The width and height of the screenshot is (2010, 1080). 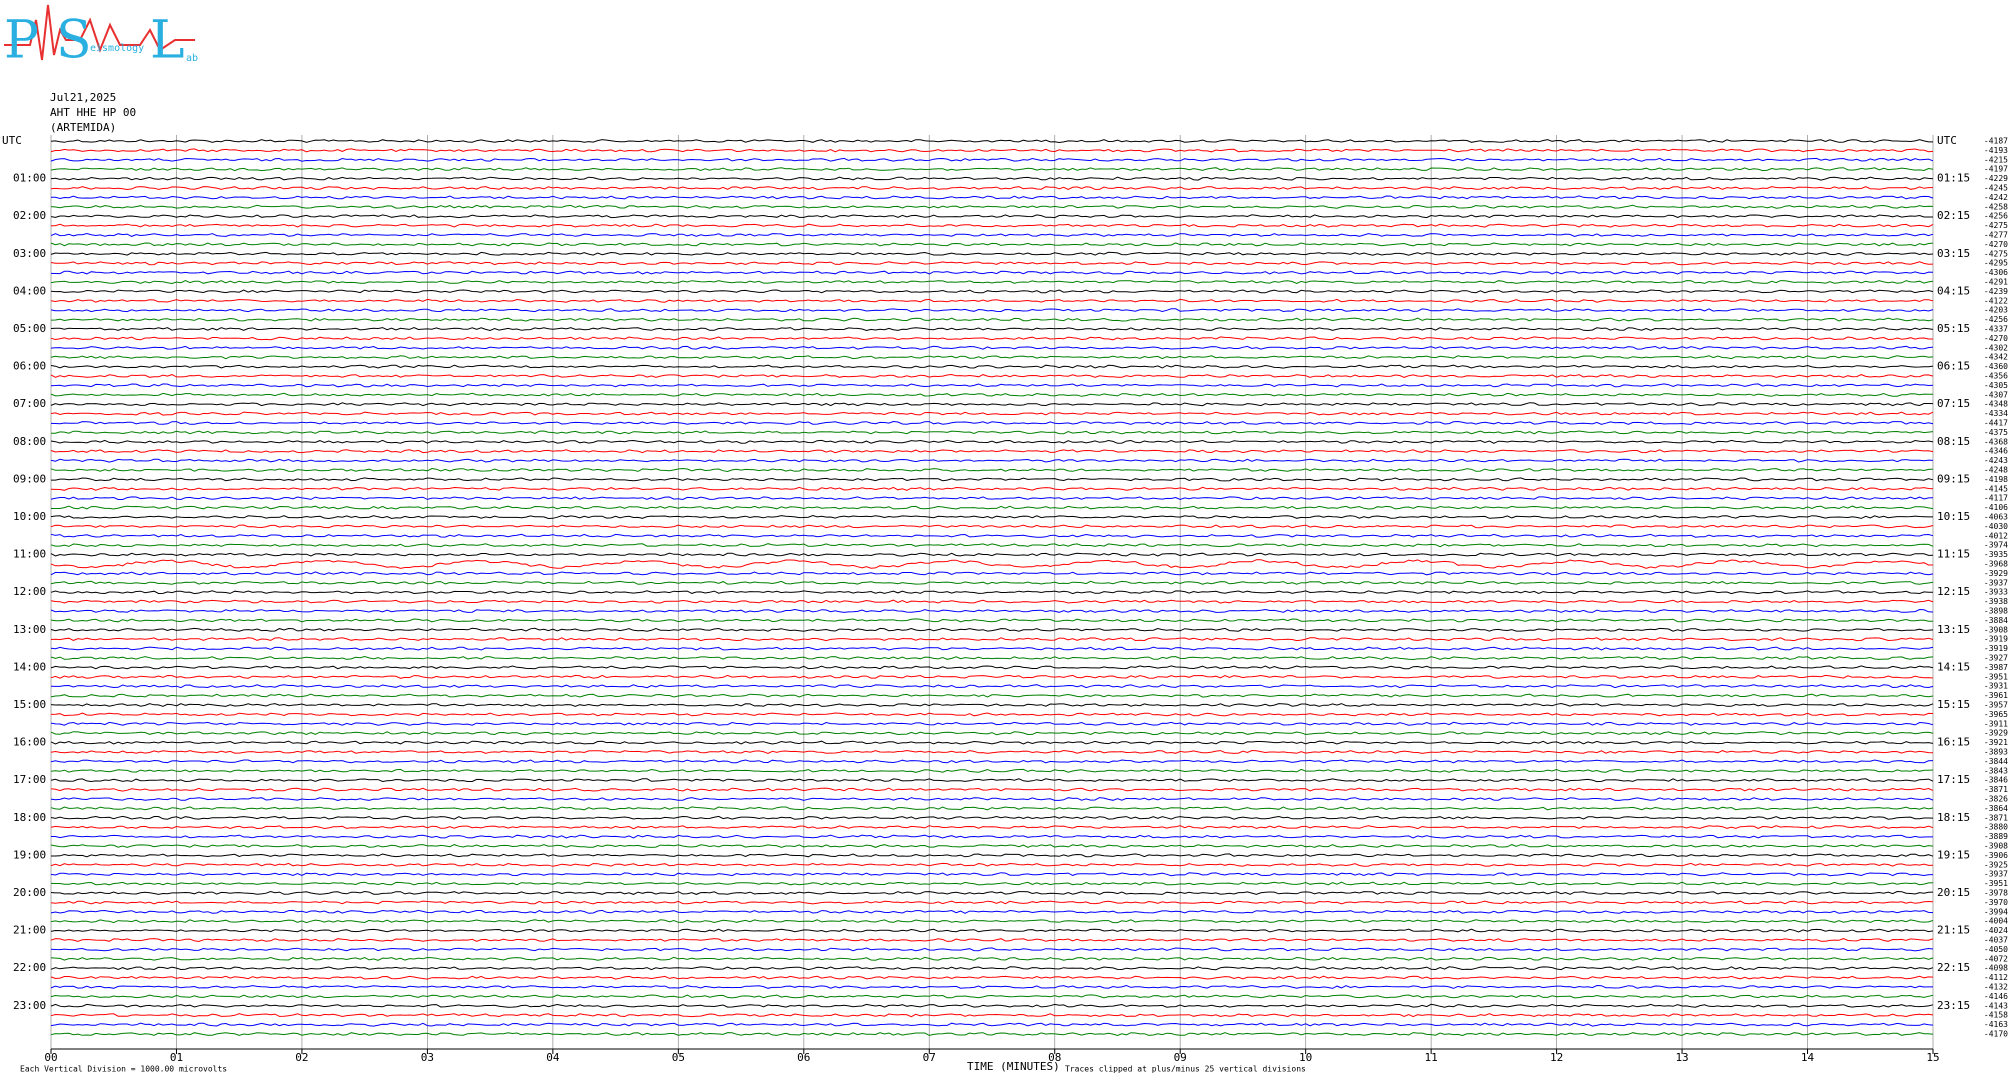 I want to click on trace-offset: -3871, so click(x=1996, y=817).